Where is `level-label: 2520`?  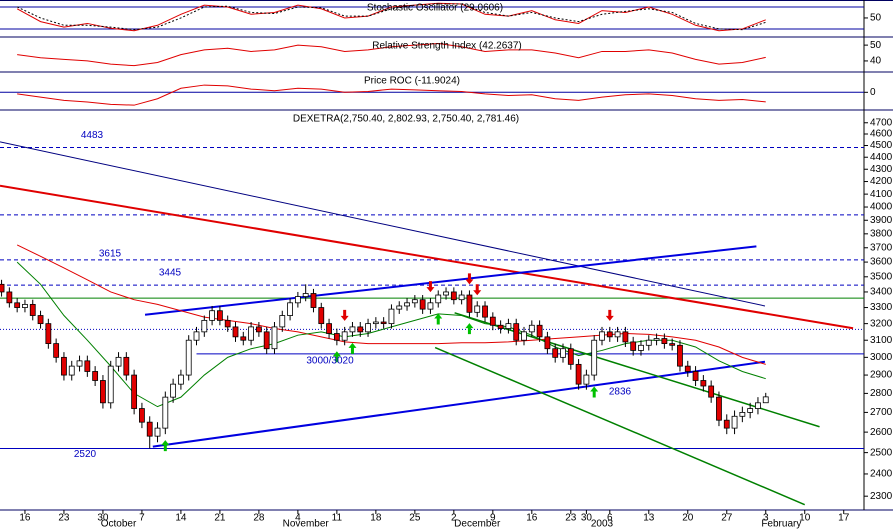 level-label: 2520 is located at coordinates (85, 454).